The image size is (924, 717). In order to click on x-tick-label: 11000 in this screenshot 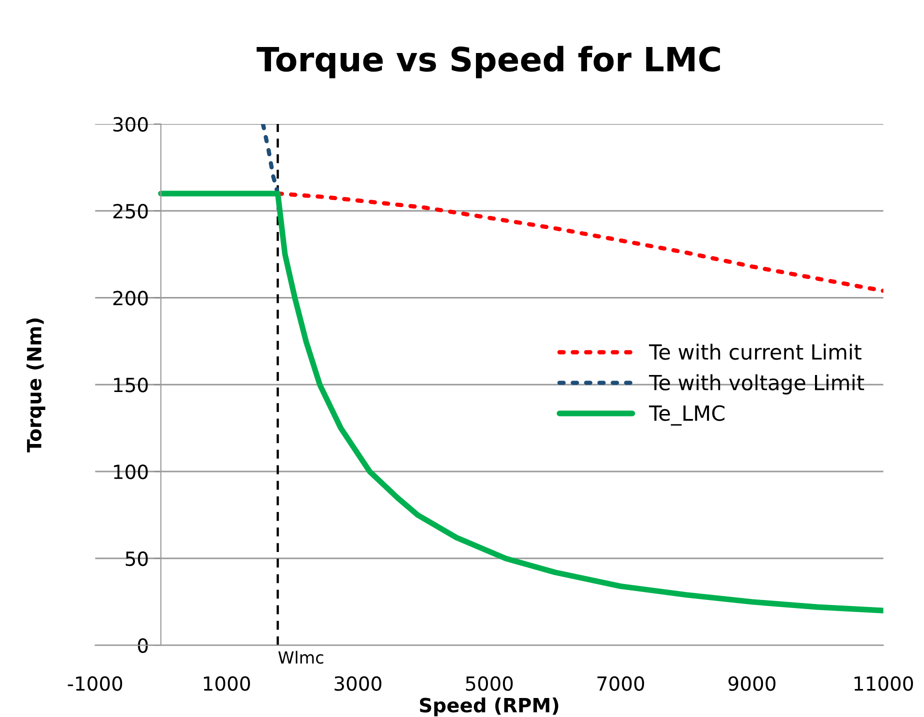, I will do `click(883, 683)`.